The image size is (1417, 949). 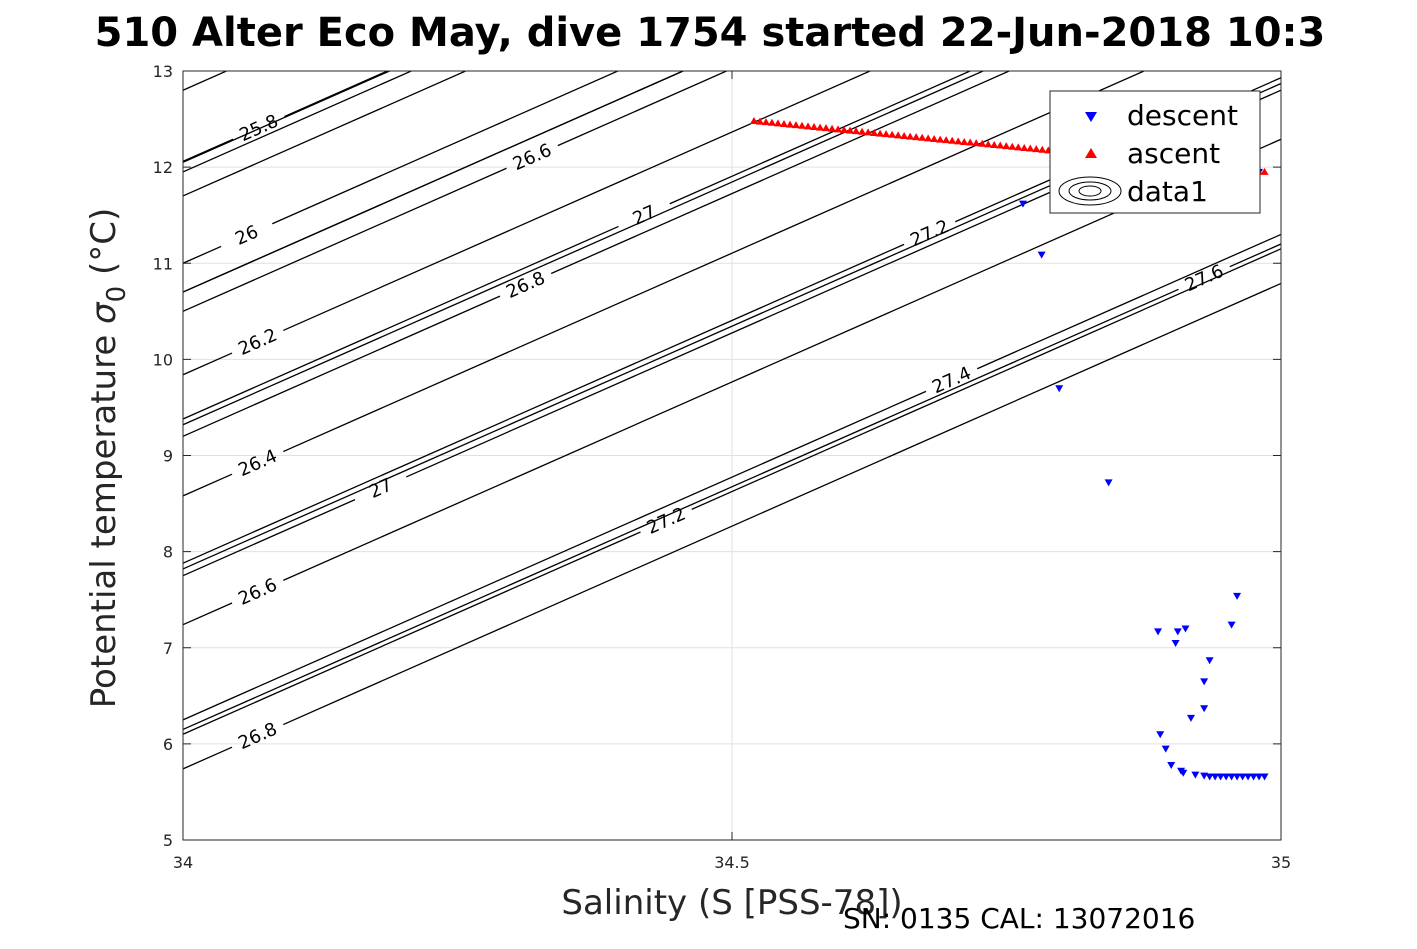 What do you see at coordinates (104, 247) in the screenshot?
I see `y-axis-label-unit: (°C)` at bounding box center [104, 247].